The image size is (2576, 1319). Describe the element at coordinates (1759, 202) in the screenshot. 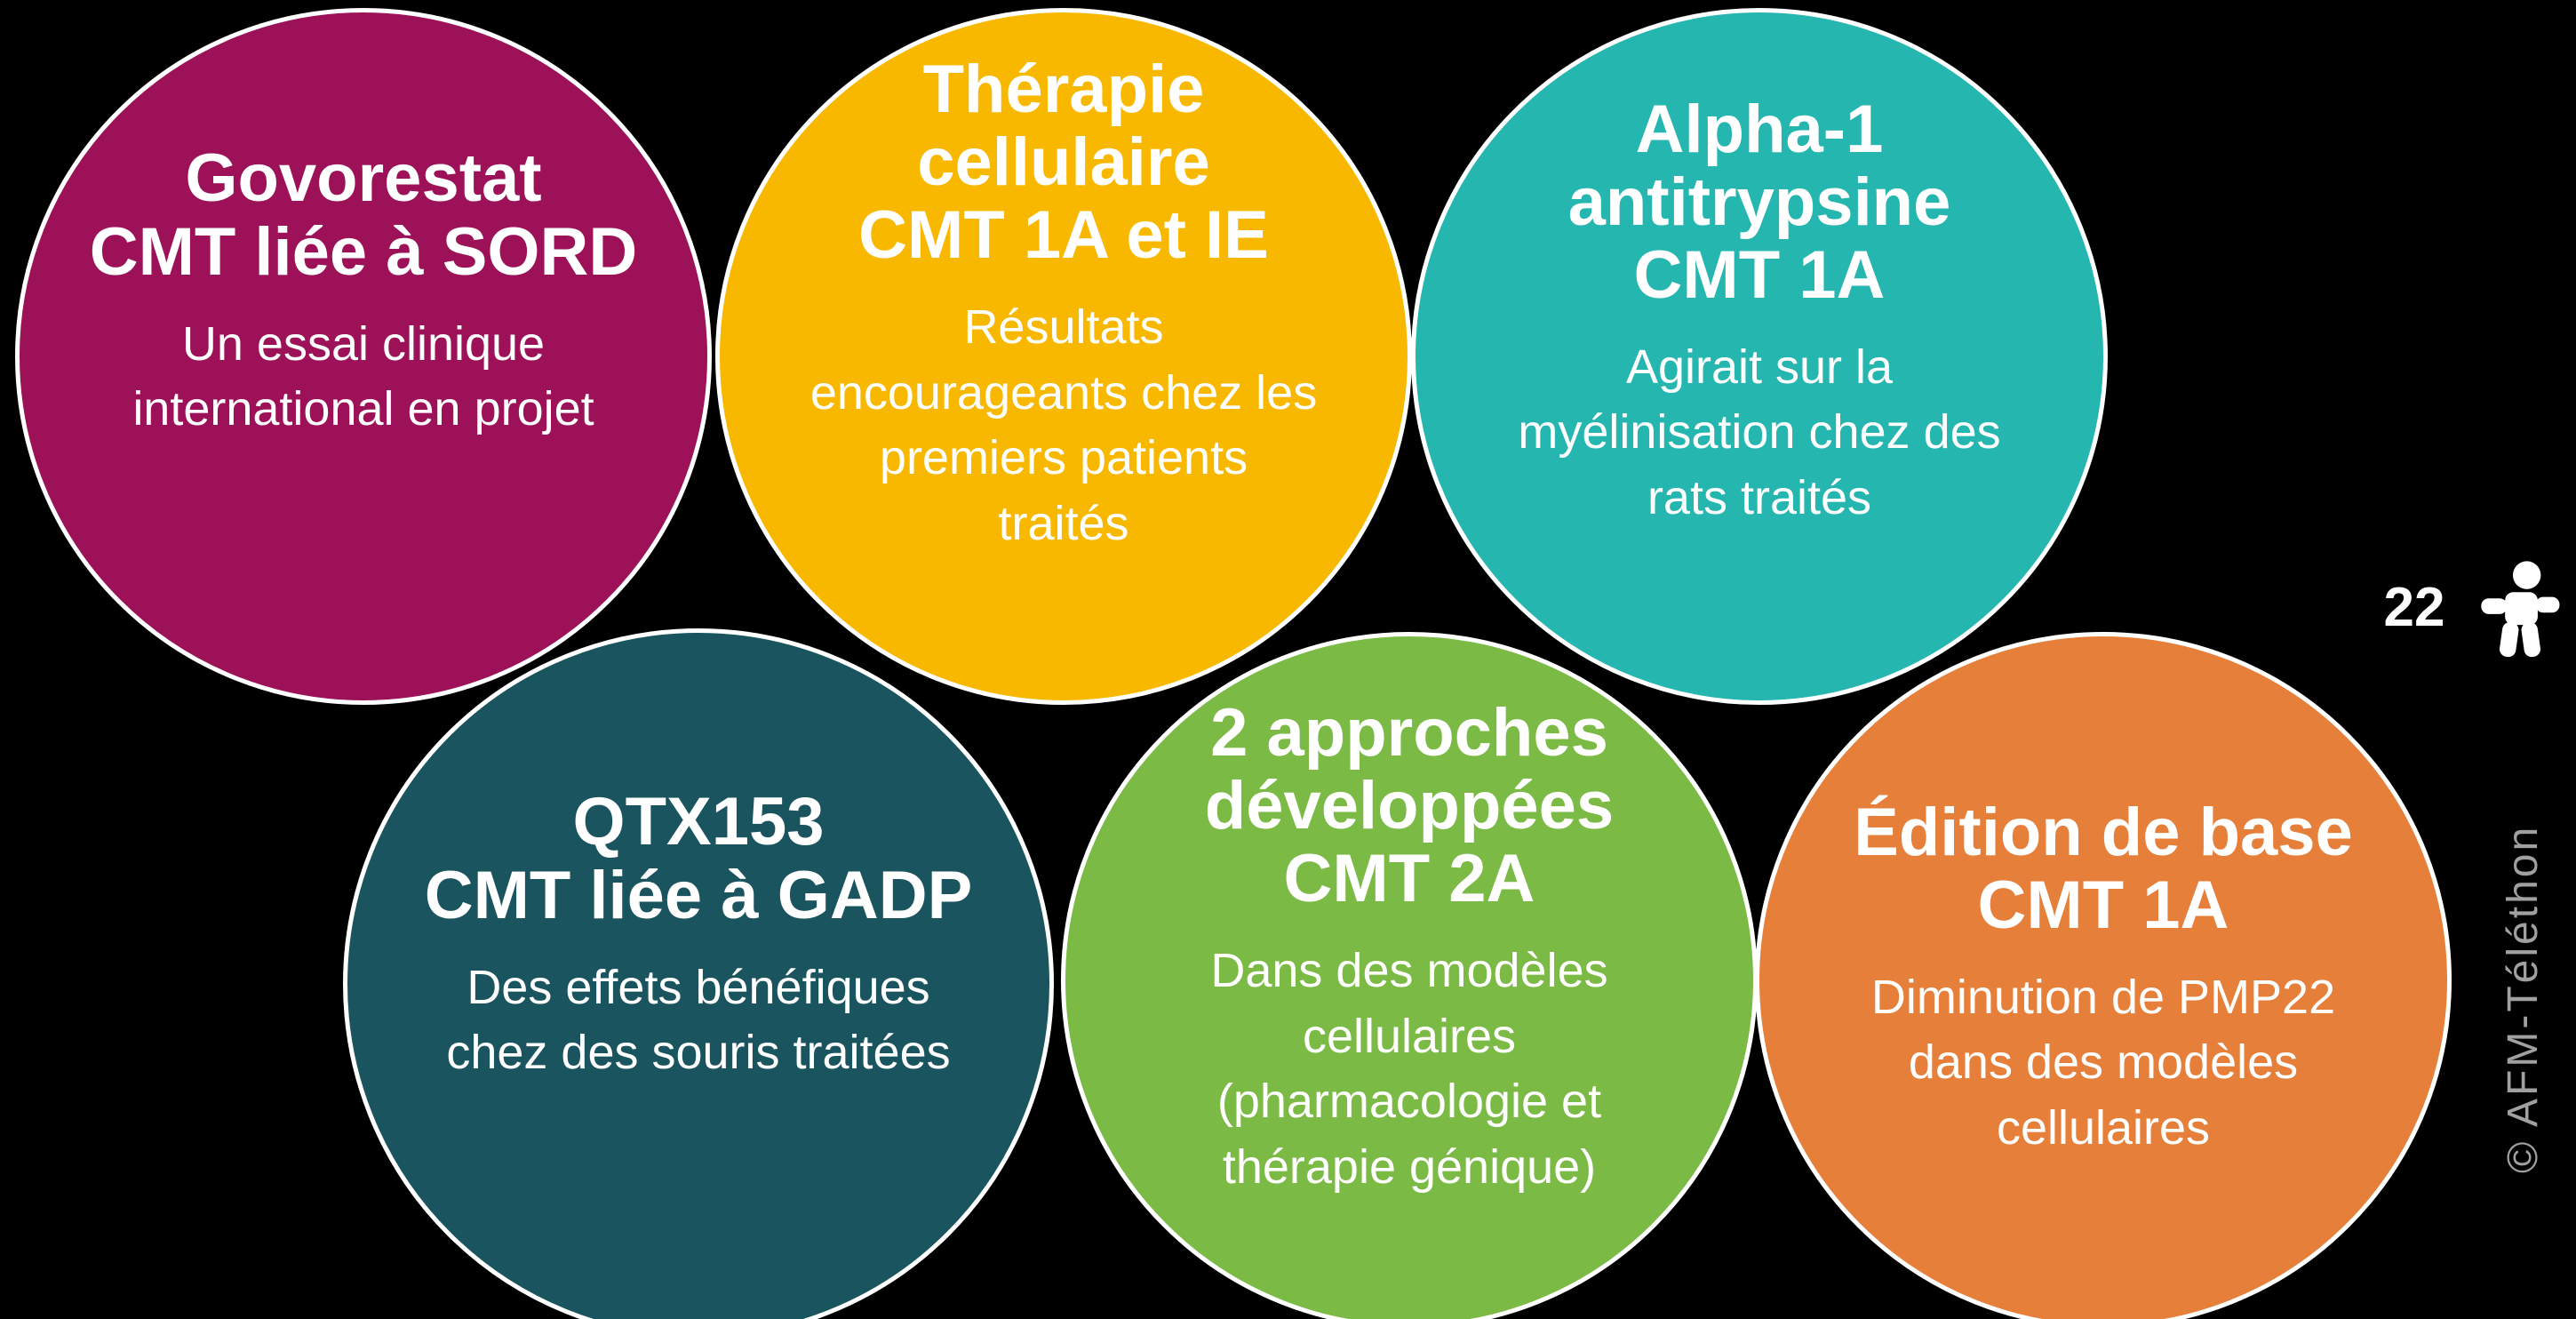

I see `bubble-title: Alpha-1 antitrypsine CMT 1A` at that location.